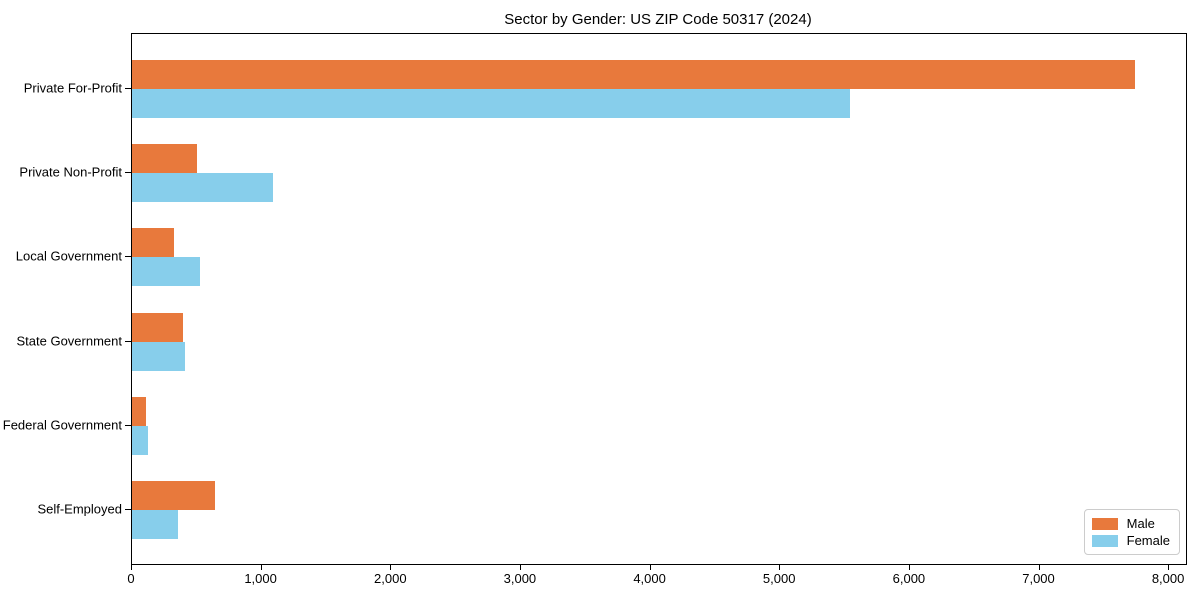  I want to click on x-tick-label: 2,000, so click(390, 578).